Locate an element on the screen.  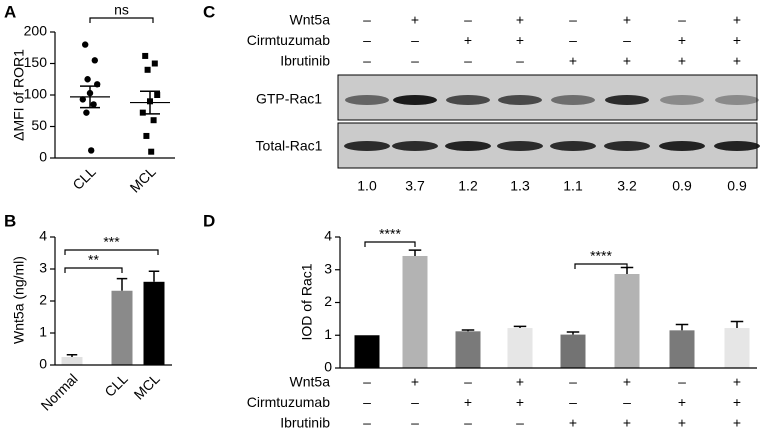
x-tick-label: Normal is located at coordinates (59, 391).